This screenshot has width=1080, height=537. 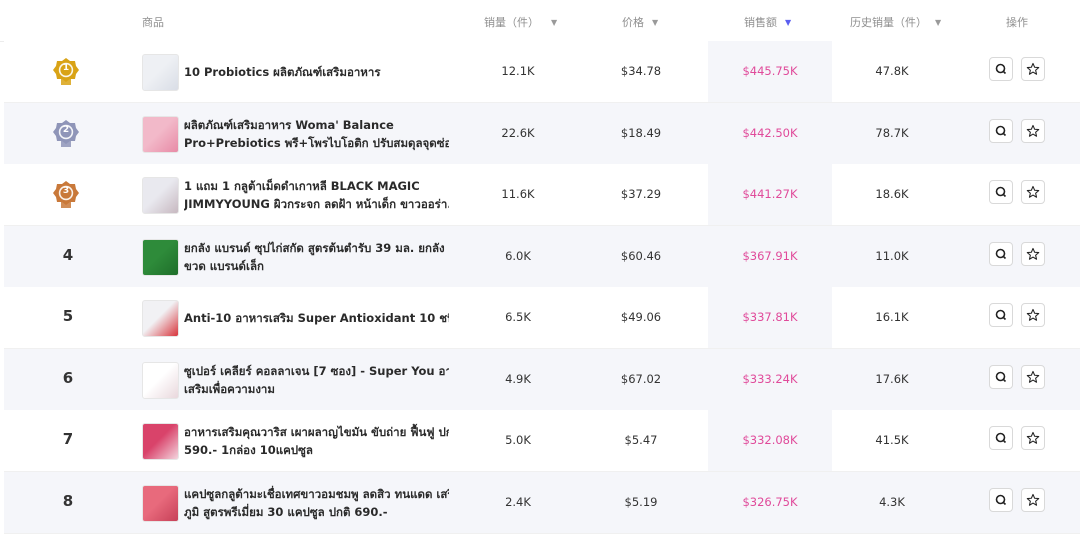 I want to click on product-name: 10 Probiotics ผลิตภัณฑ์เสริมอาหาร, so click(x=316, y=72).